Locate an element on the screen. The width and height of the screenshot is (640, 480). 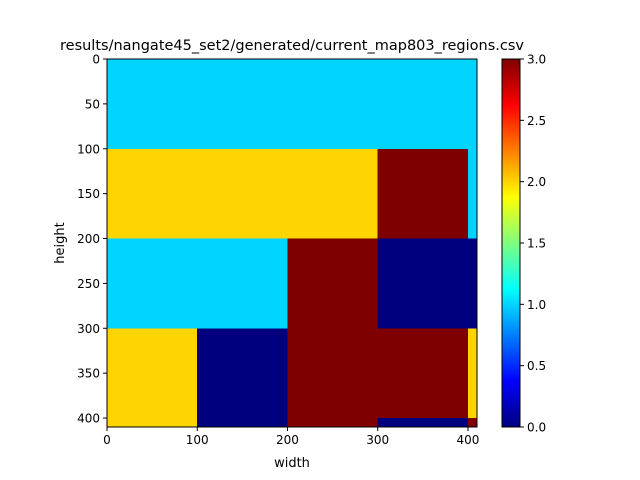
x-tick-label: 0 is located at coordinates (107, 440).